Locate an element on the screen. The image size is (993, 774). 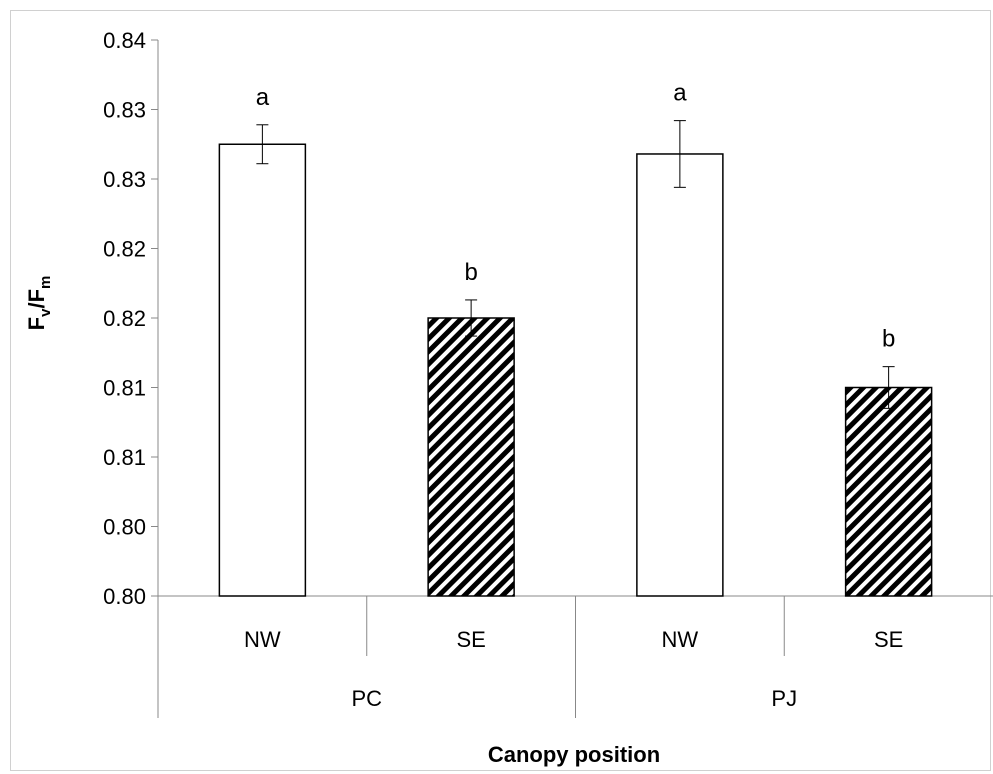
y-axis-title-sub1: v is located at coordinates (45, 312).